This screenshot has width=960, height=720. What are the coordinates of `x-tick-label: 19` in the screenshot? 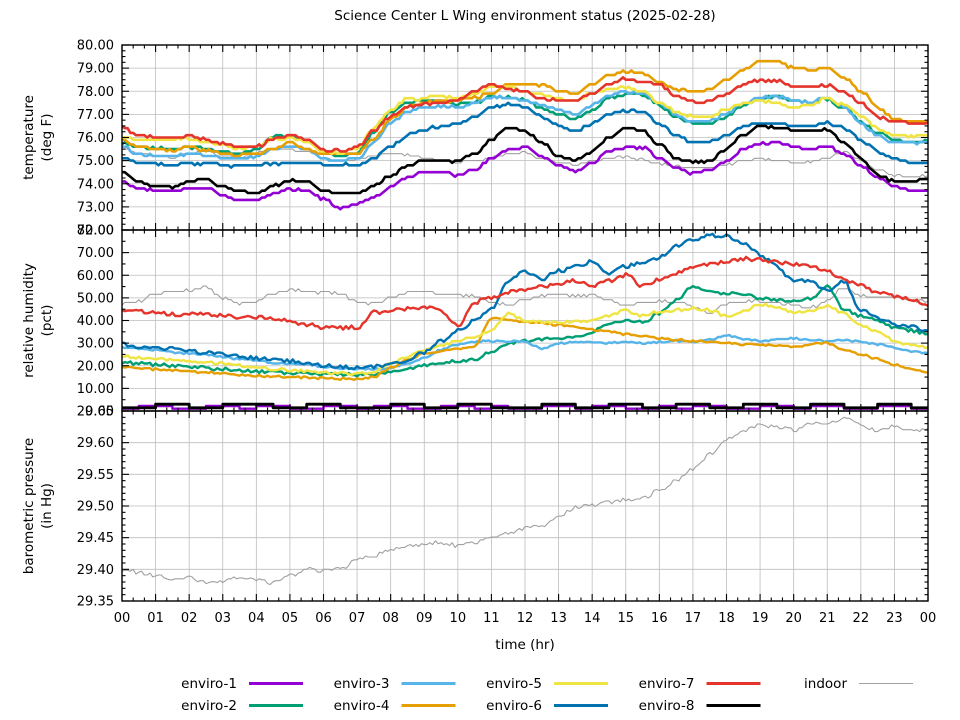 It's located at (760, 618).